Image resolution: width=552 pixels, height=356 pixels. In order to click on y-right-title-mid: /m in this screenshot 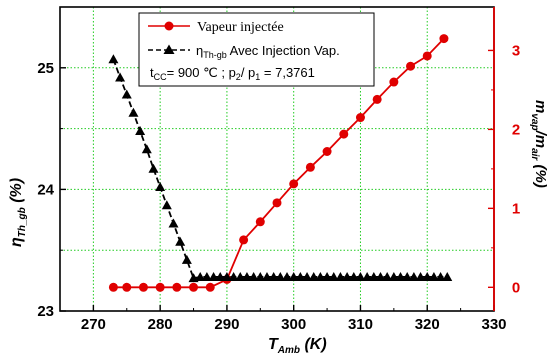, I will do `click(540, 139)`.